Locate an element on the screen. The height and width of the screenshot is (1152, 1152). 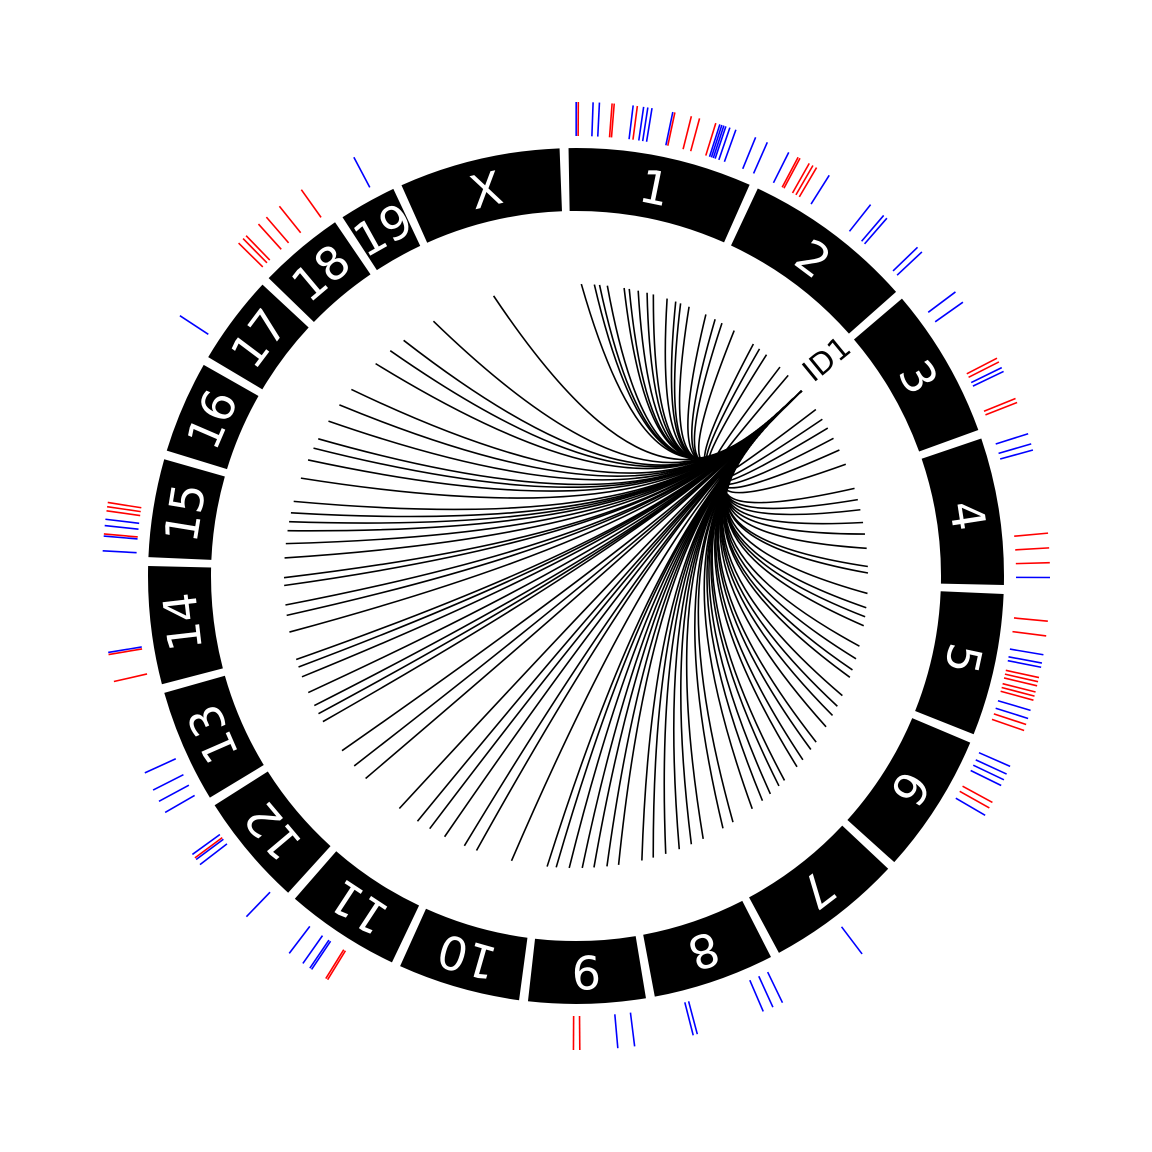
segment-label-14: 14 is located at coordinates (182, 622).